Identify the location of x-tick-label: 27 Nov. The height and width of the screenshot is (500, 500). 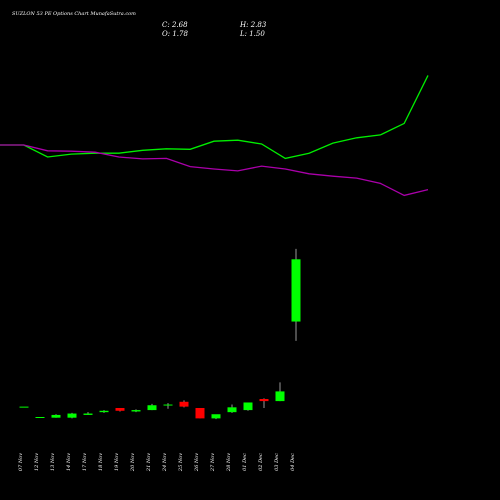
(213, 462).